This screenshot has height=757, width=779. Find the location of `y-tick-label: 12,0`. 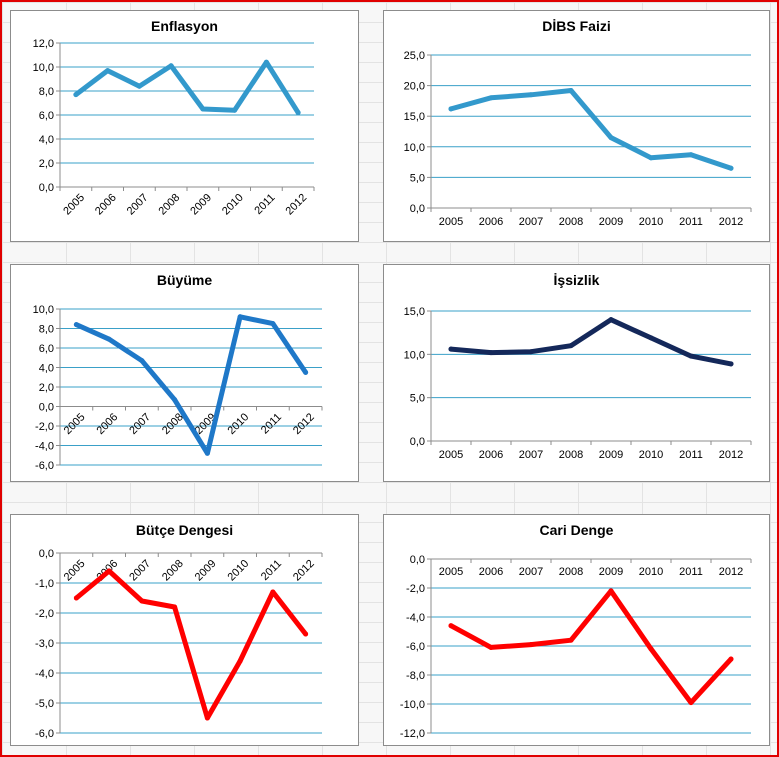

y-tick-label: 12,0 is located at coordinates (43, 44).